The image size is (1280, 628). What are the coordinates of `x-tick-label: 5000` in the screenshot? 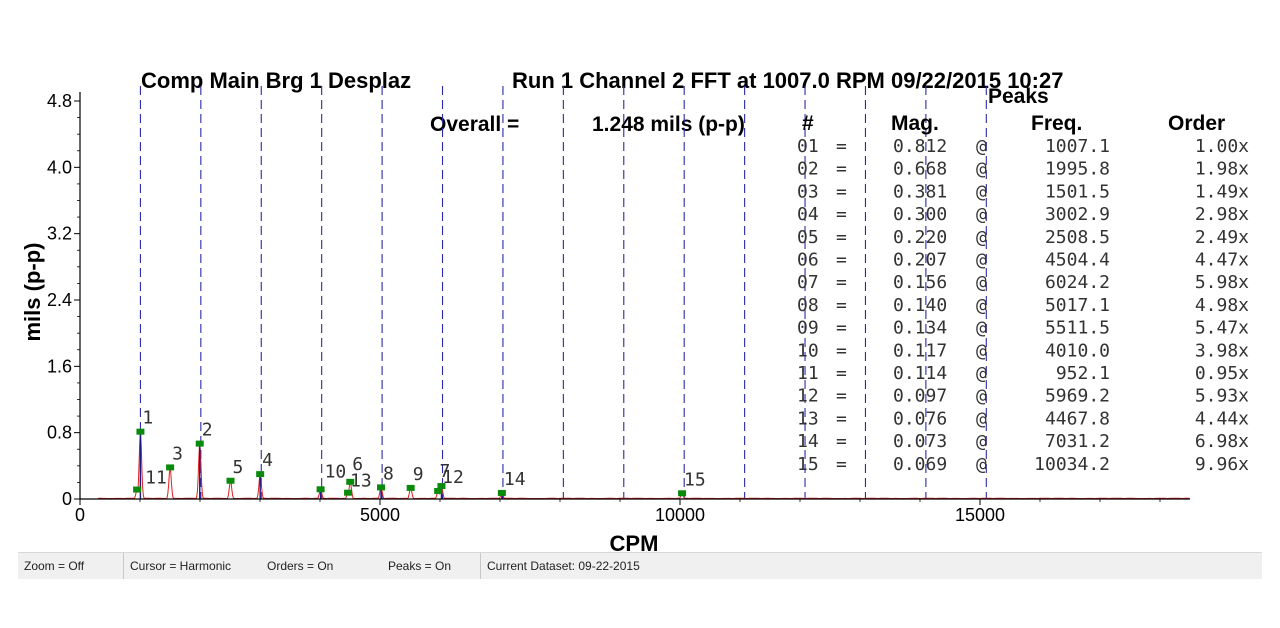 It's located at (380, 515).